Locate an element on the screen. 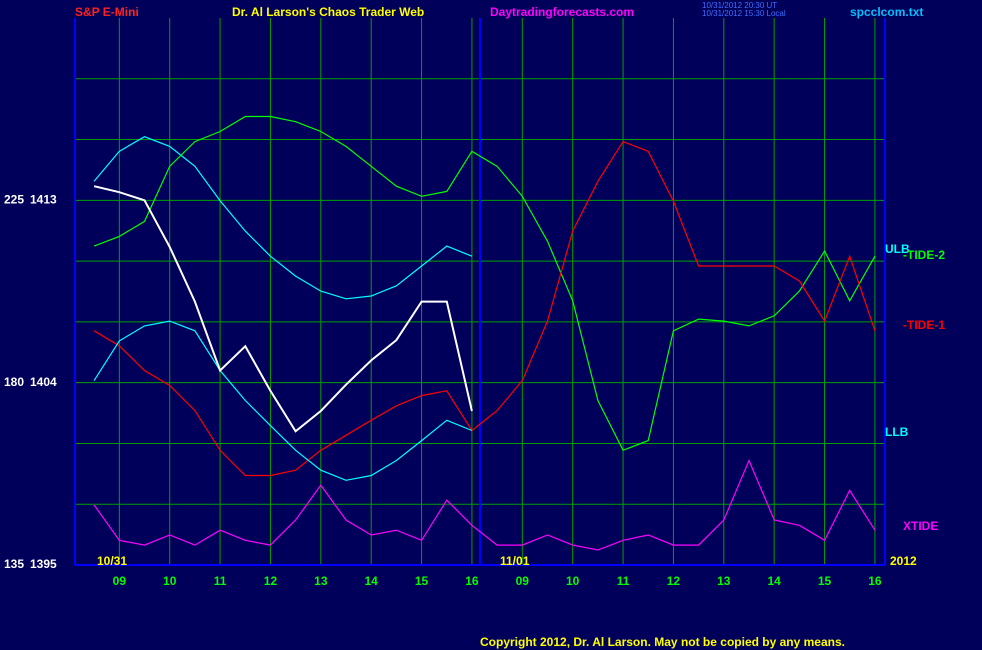 Image resolution: width=982 pixels, height=650 pixels. title: Dr. Al Larson's Chaos Trader Web is located at coordinates (328, 12).